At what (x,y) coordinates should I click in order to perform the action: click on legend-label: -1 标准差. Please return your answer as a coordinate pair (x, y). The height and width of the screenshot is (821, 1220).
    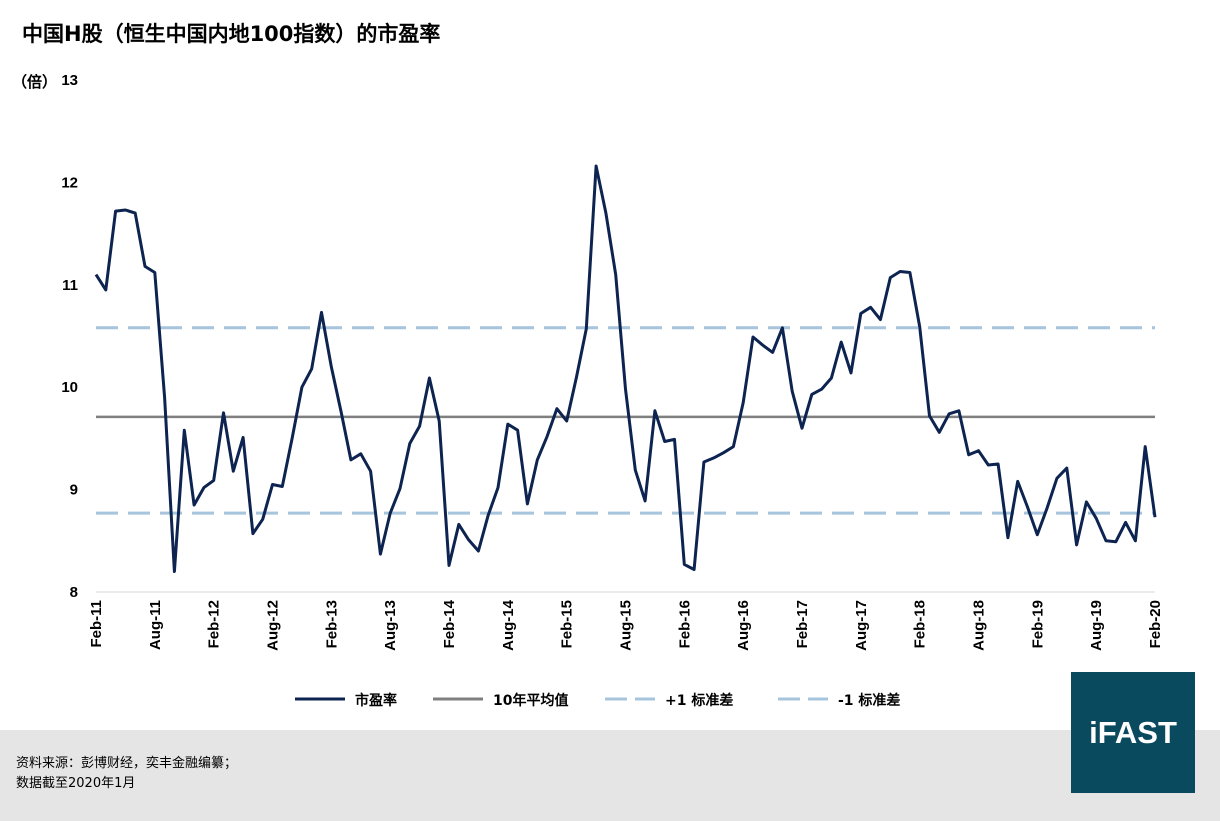
    Looking at the image, I should click on (869, 700).